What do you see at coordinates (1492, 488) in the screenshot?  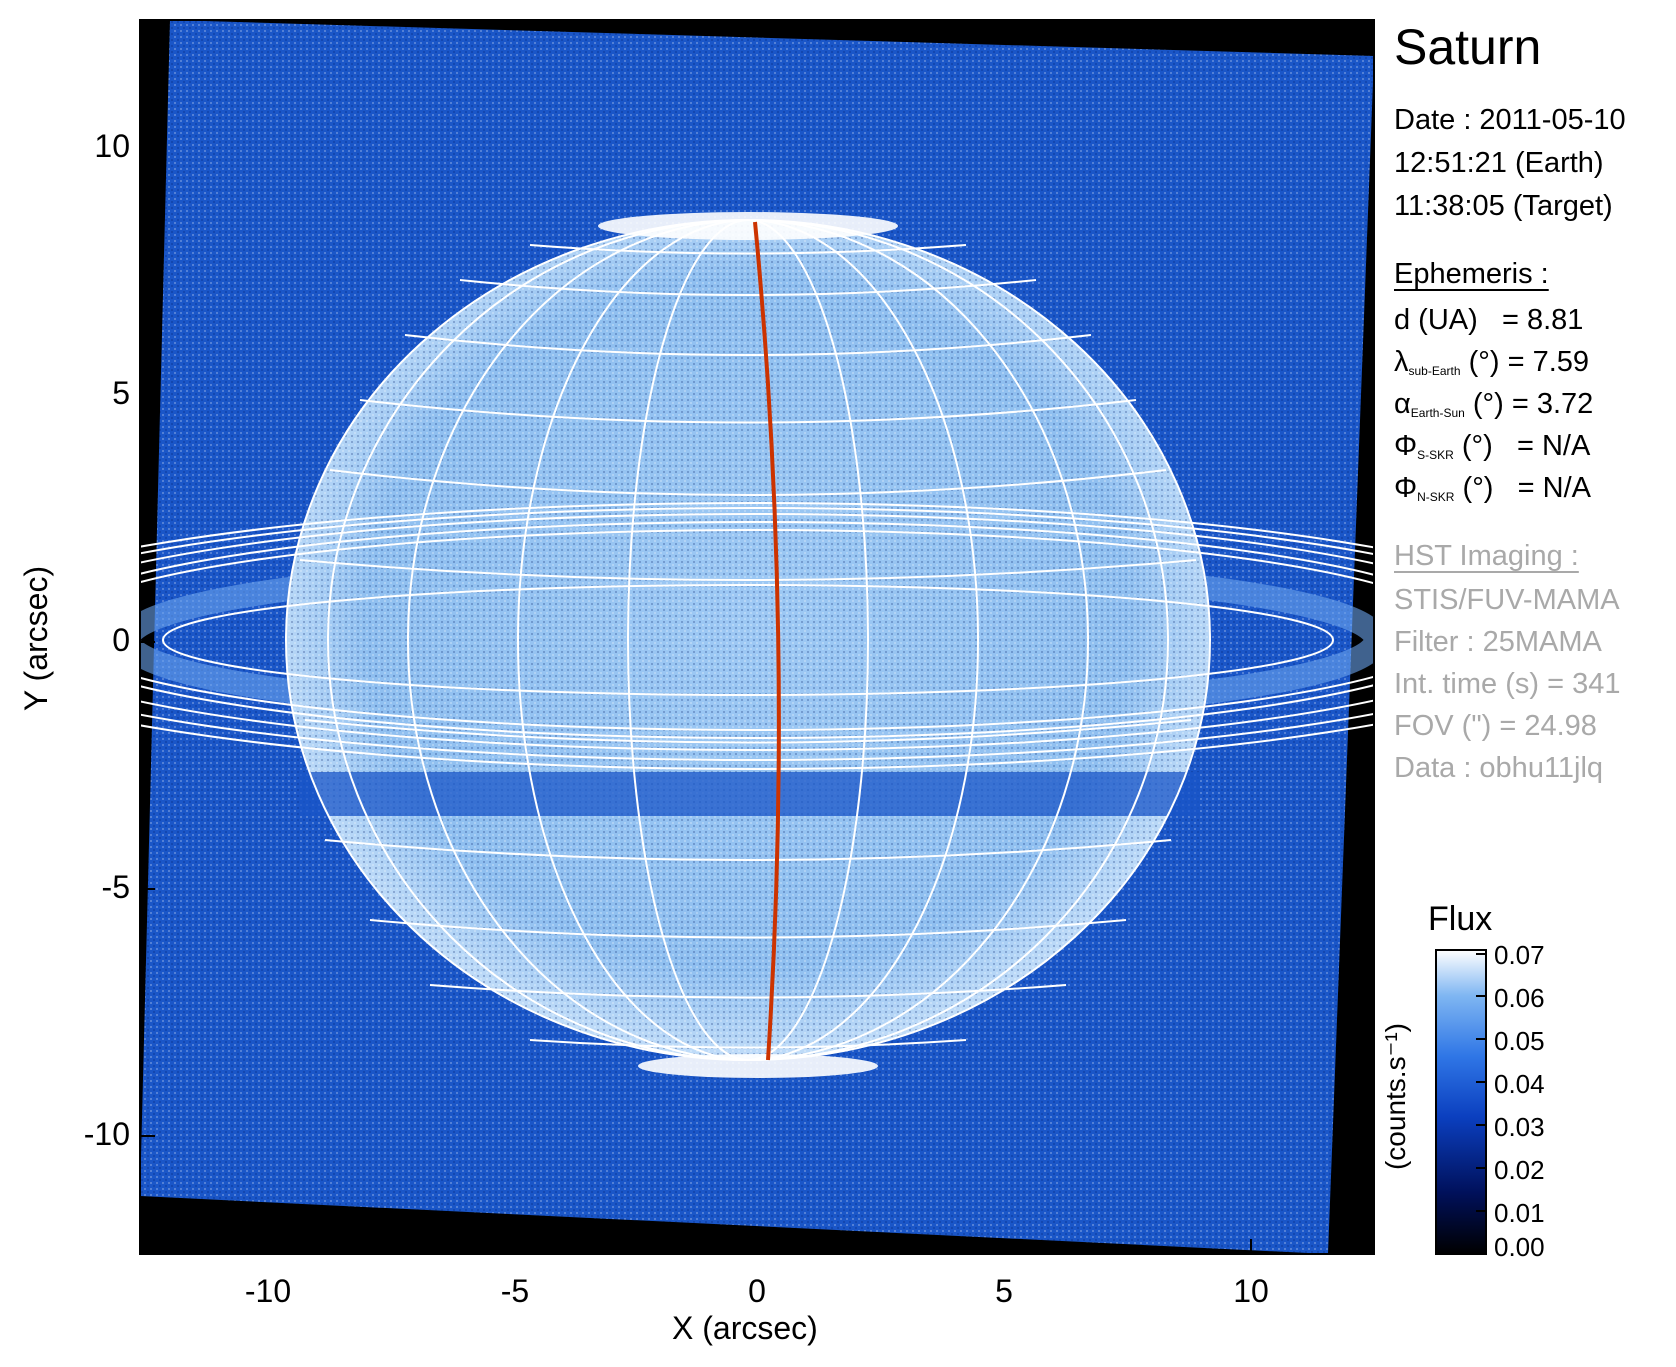 I see `ephemeris-n-skr: ΦN-SKR (°) = N/A` at bounding box center [1492, 488].